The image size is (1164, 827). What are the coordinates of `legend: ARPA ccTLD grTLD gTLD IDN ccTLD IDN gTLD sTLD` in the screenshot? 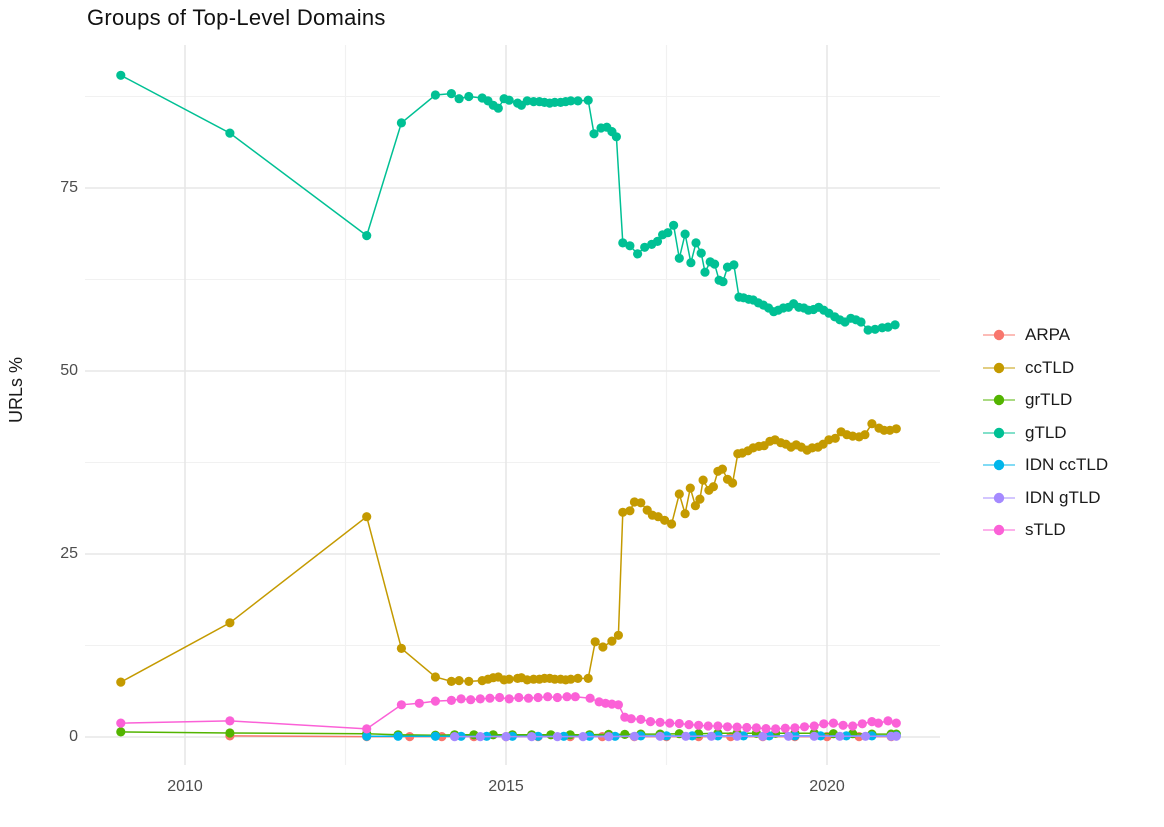 It's located at (1045, 433).